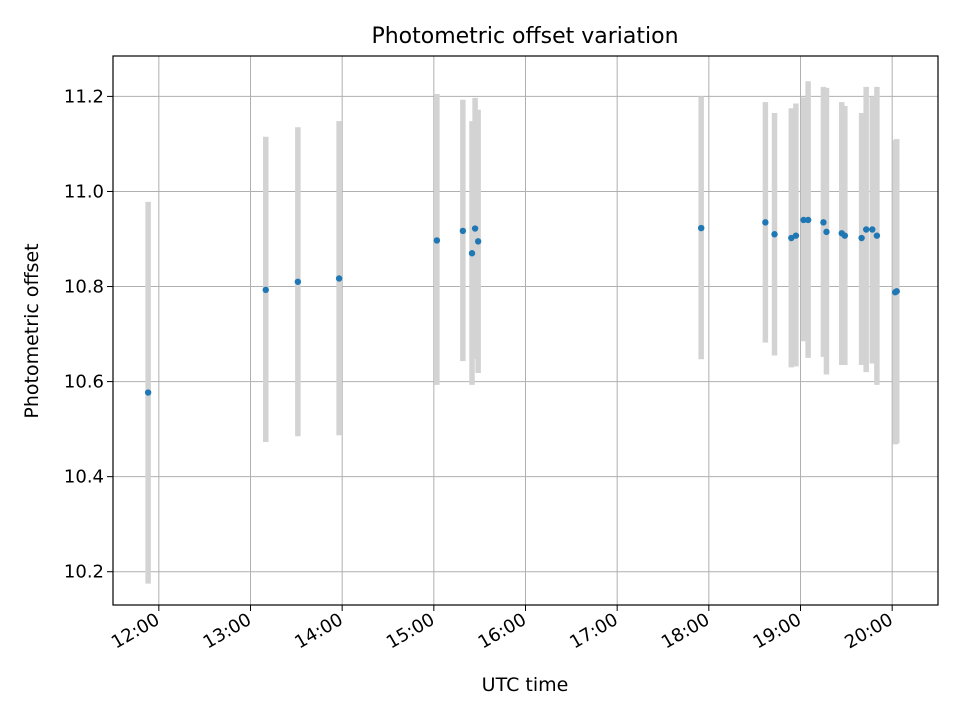  What do you see at coordinates (593, 631) in the screenshot?
I see `x-tick-label: 17:00` at bounding box center [593, 631].